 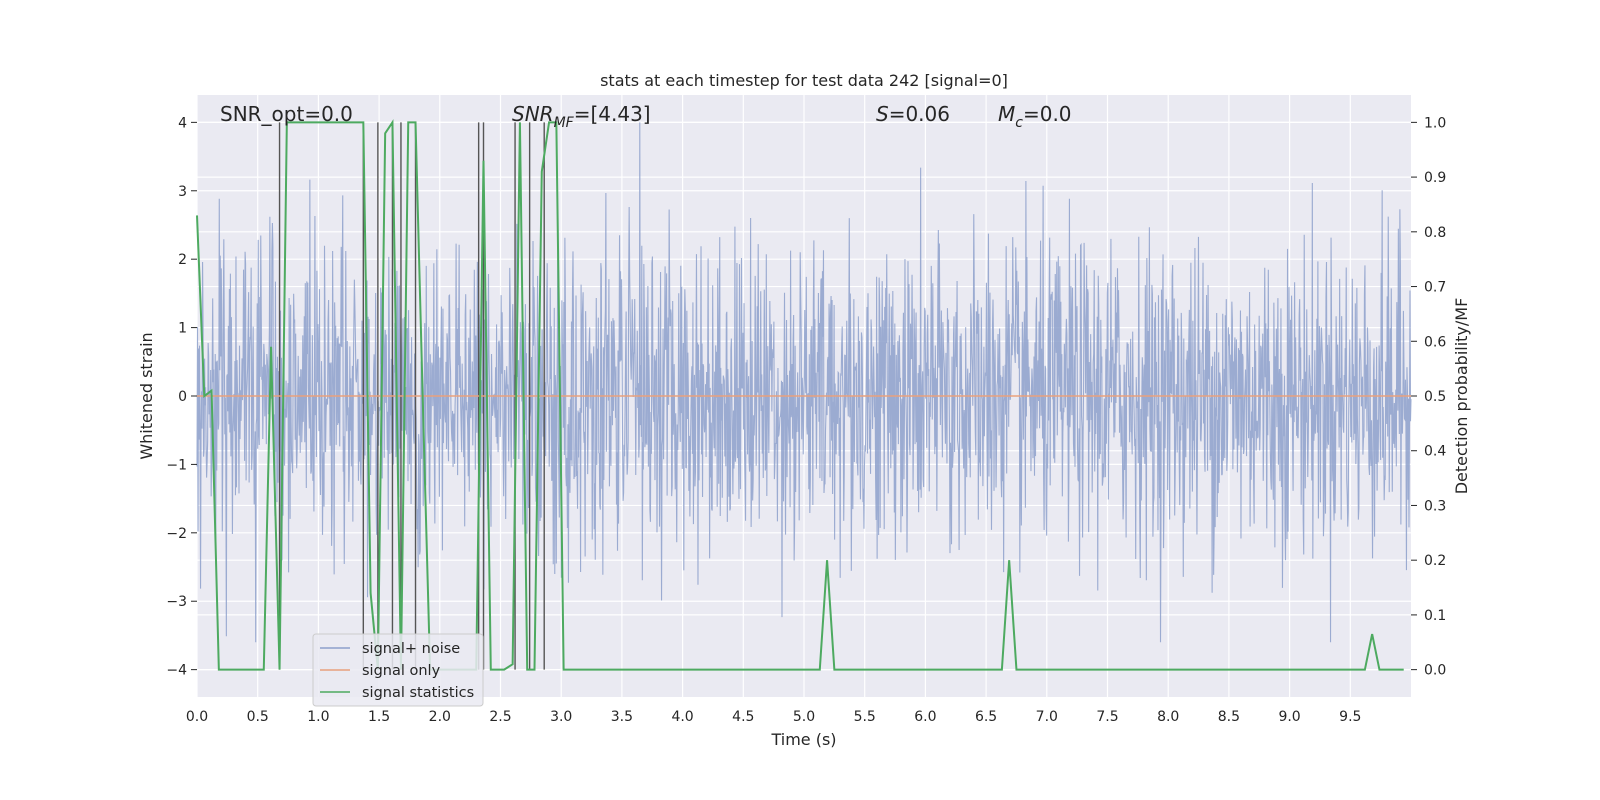 I want to click on x-tick-label: 2.0, so click(x=440, y=717).